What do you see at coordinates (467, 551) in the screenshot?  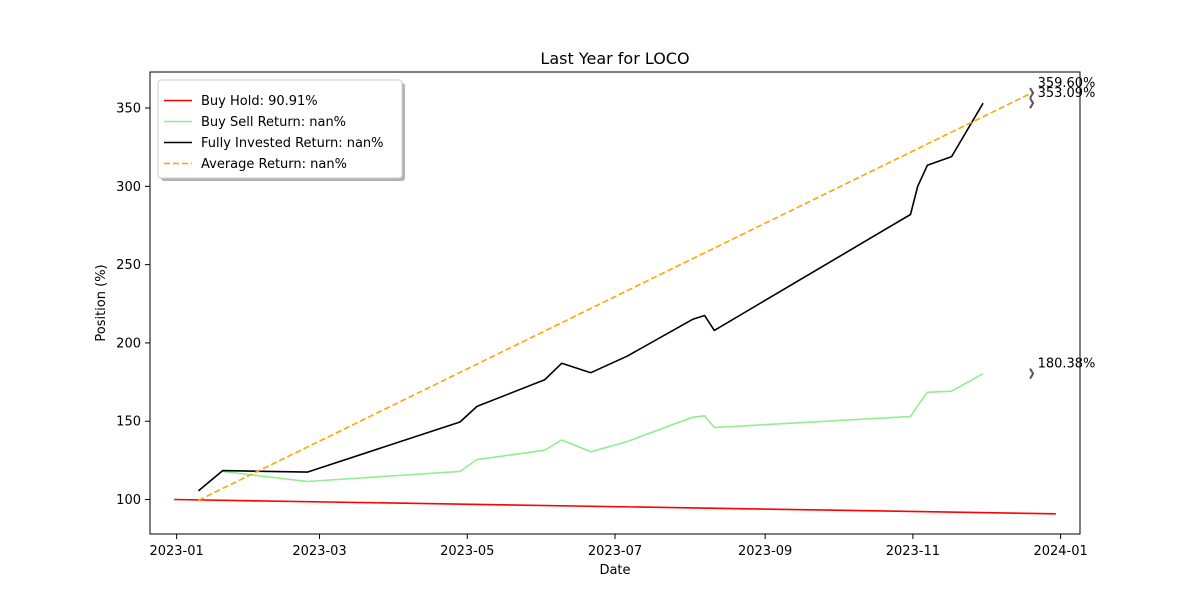 I see `x-tick-label-2023-05: 2023-05` at bounding box center [467, 551].